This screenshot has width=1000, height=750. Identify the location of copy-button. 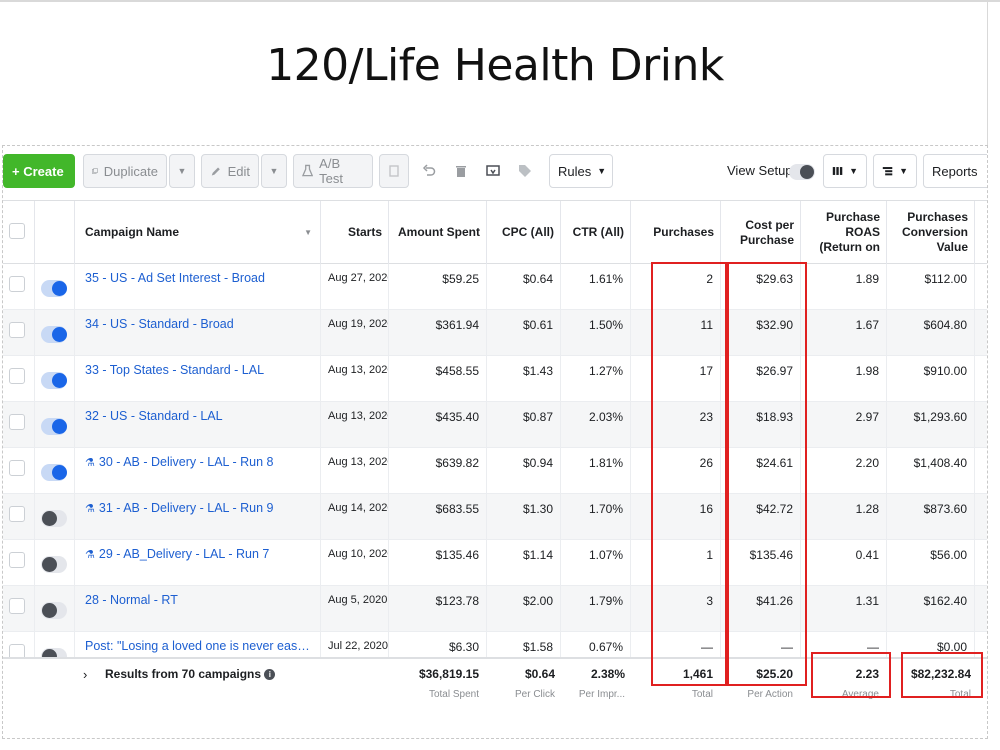
(394, 171).